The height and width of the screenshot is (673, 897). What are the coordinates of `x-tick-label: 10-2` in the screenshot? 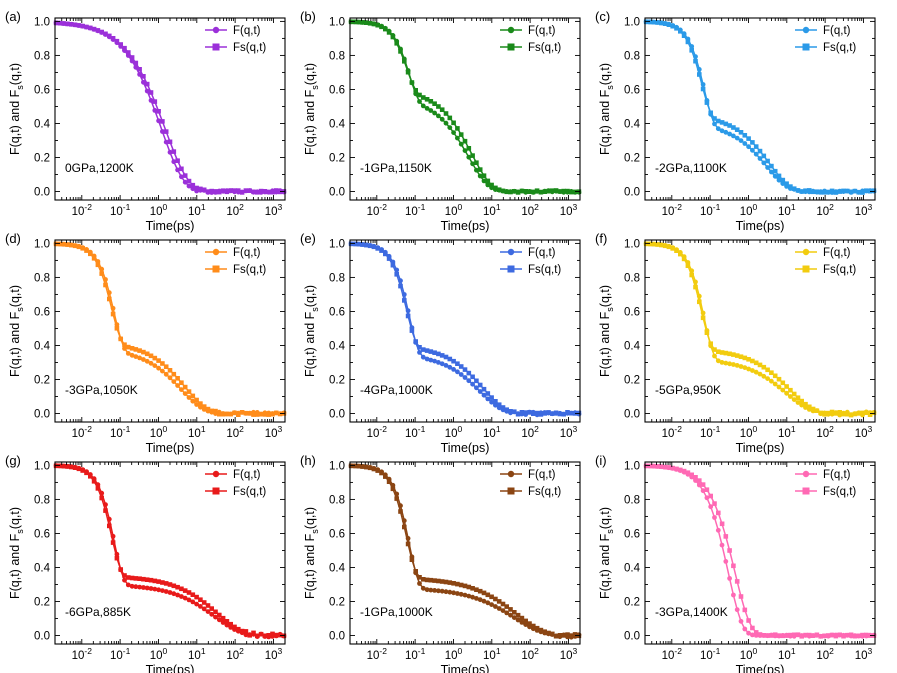 It's located at (377, 432).